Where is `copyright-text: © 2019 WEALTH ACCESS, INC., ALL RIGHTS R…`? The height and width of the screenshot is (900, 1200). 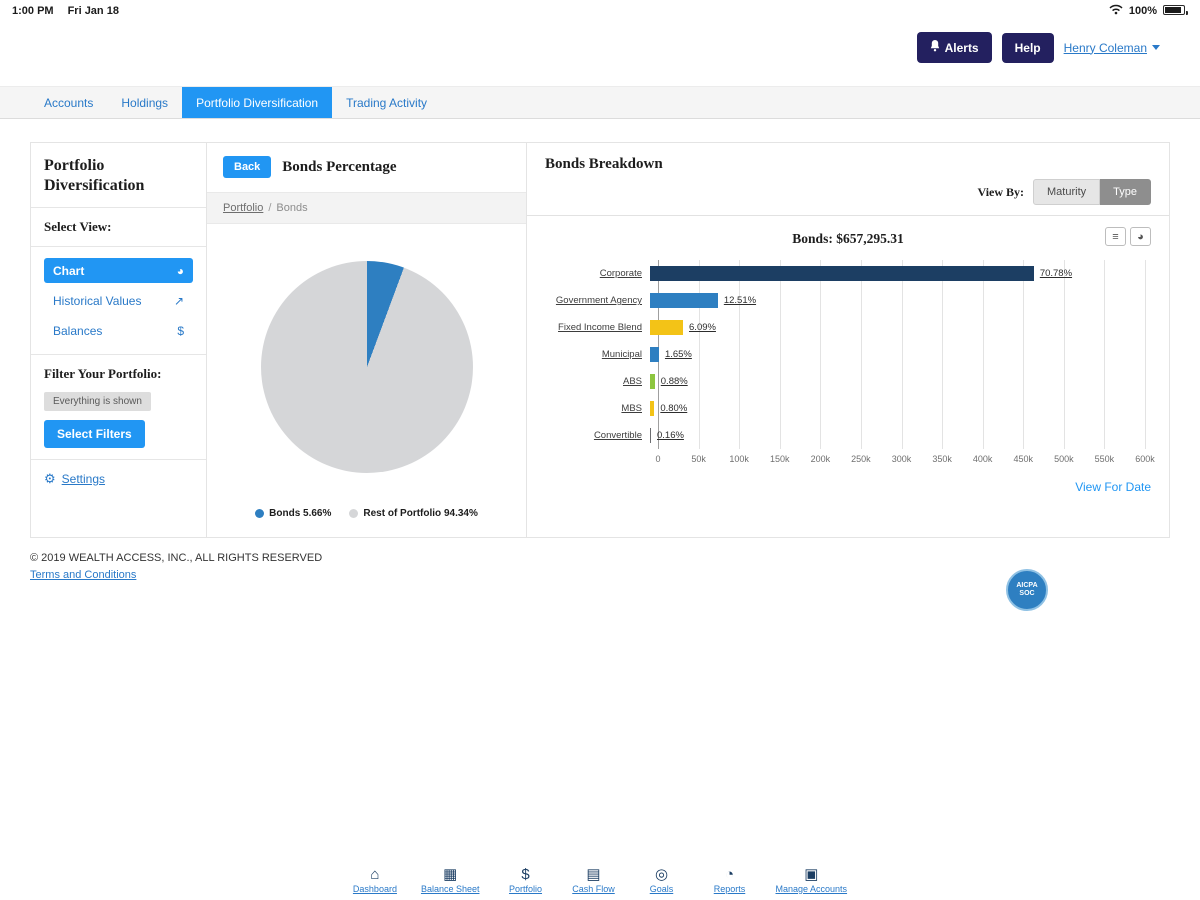
copyright-text: © 2019 WEALTH ACCESS, INC., ALL RIGHTS R… is located at coordinates (176, 558).